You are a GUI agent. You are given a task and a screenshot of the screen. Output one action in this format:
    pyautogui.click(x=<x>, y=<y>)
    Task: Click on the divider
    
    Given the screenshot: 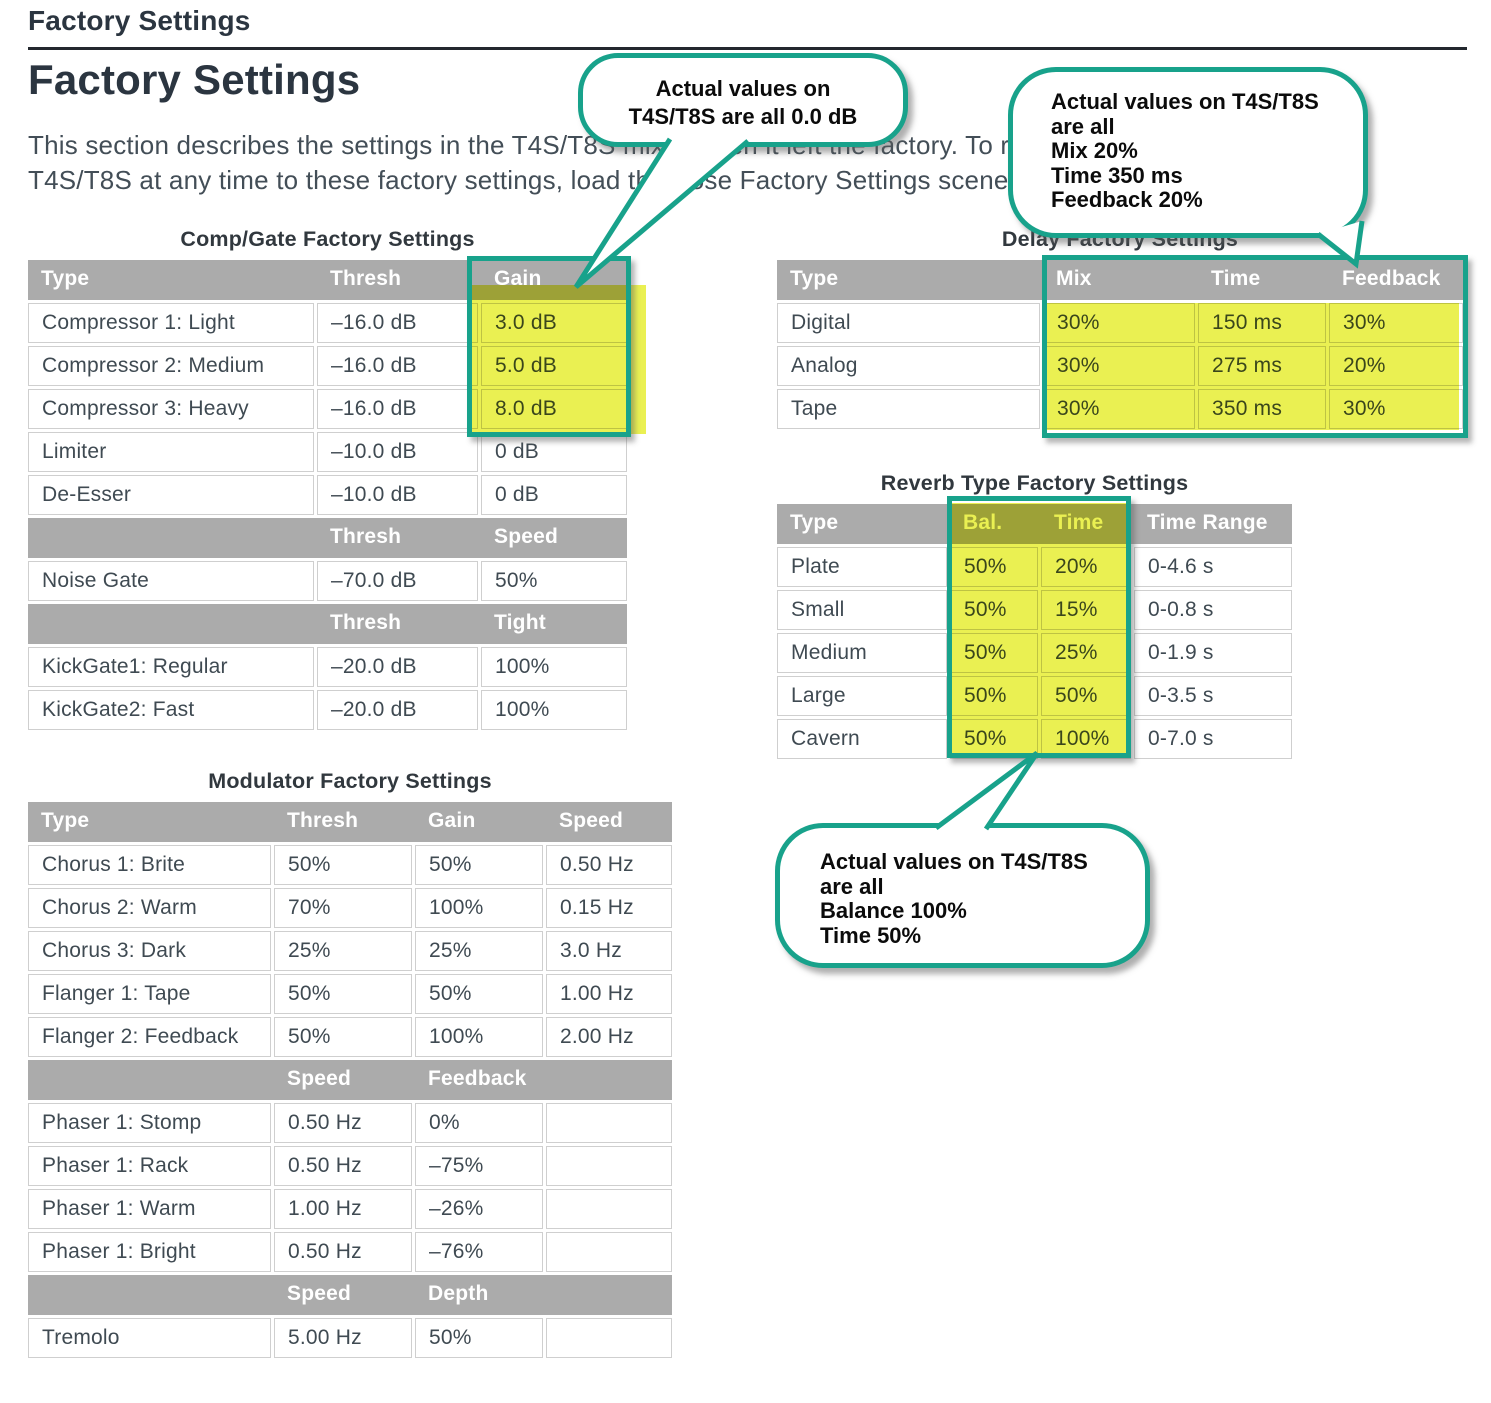 What is the action you would take?
    pyautogui.click(x=747, y=48)
    